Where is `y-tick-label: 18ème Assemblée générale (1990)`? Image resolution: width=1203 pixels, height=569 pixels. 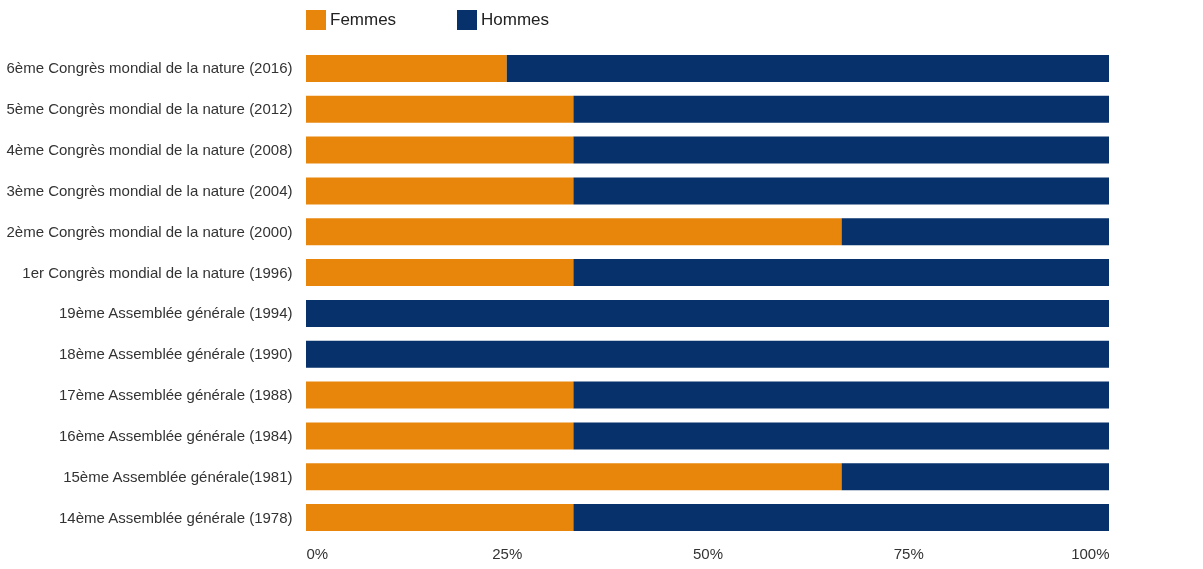
y-tick-label: 18ème Assemblée générale (1990) is located at coordinates (176, 354).